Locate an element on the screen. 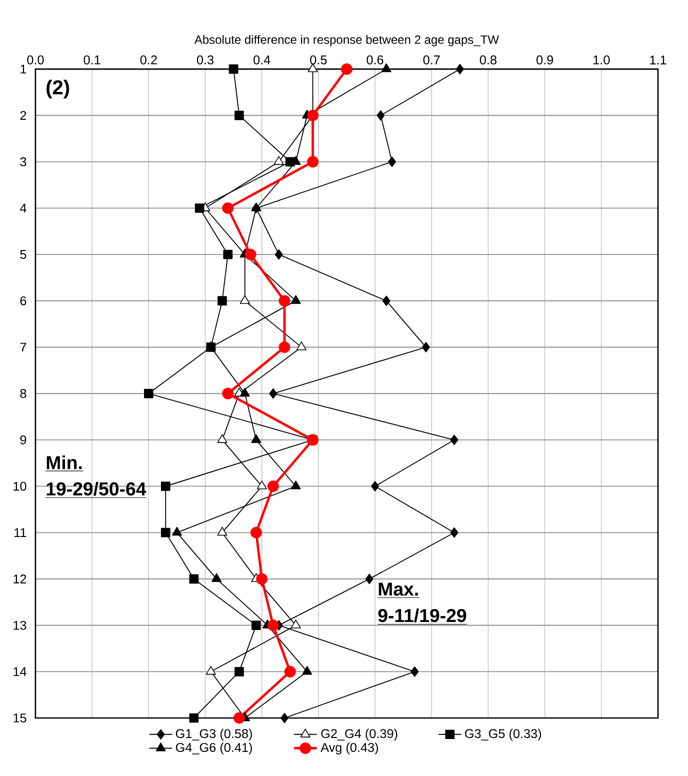 This screenshot has height=776, width=688. y-tick-label: 3 is located at coordinates (23, 161).